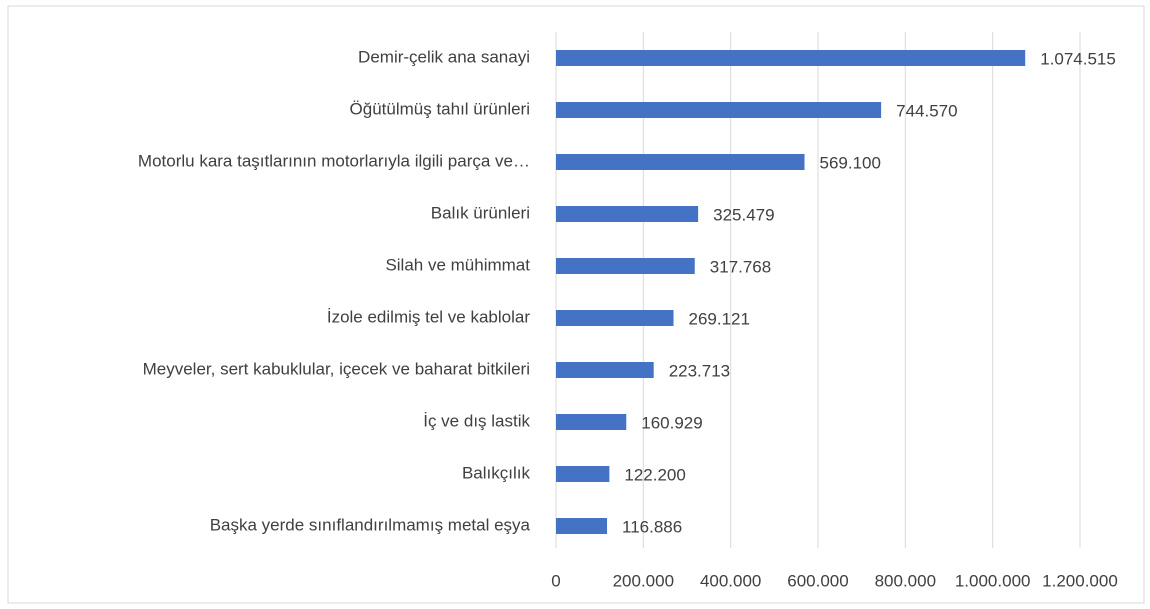  What do you see at coordinates (817, 580) in the screenshot?
I see `x-tick-label: 600.000` at bounding box center [817, 580].